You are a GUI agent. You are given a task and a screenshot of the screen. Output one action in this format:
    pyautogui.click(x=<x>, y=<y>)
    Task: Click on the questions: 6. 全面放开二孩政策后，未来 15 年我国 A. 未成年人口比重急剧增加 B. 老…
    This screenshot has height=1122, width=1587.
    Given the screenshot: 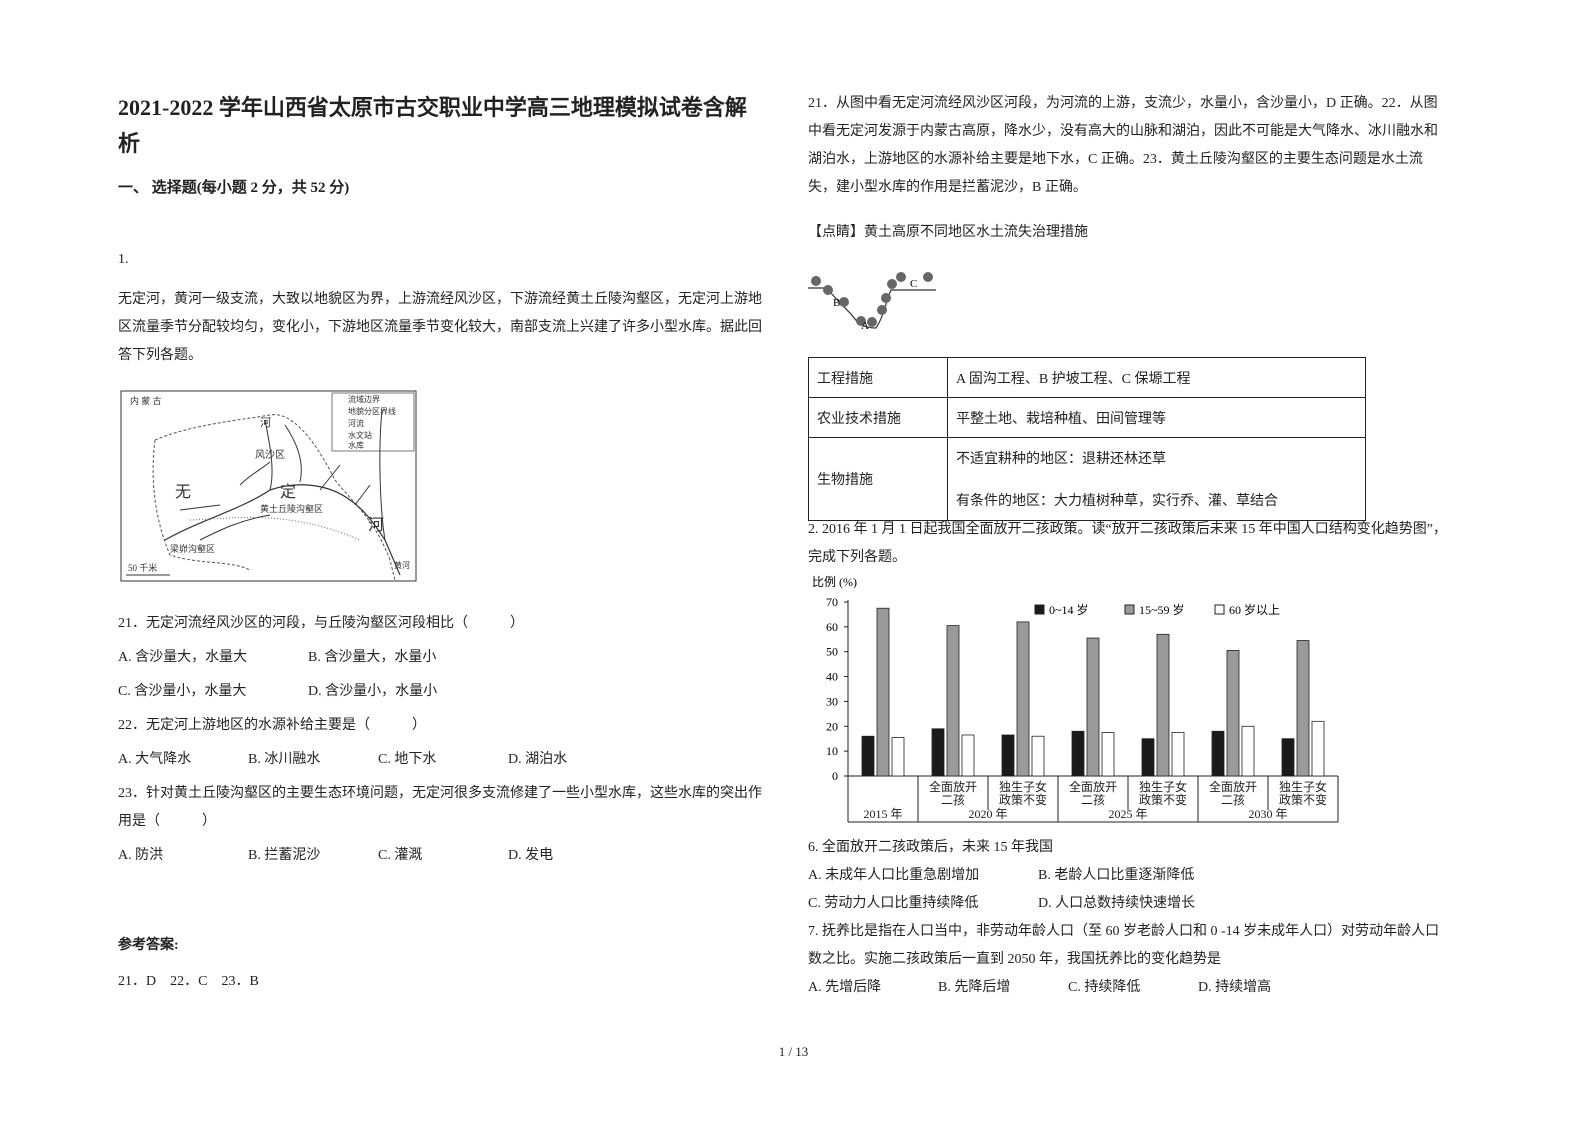 What is the action you would take?
    pyautogui.click(x=1128, y=918)
    